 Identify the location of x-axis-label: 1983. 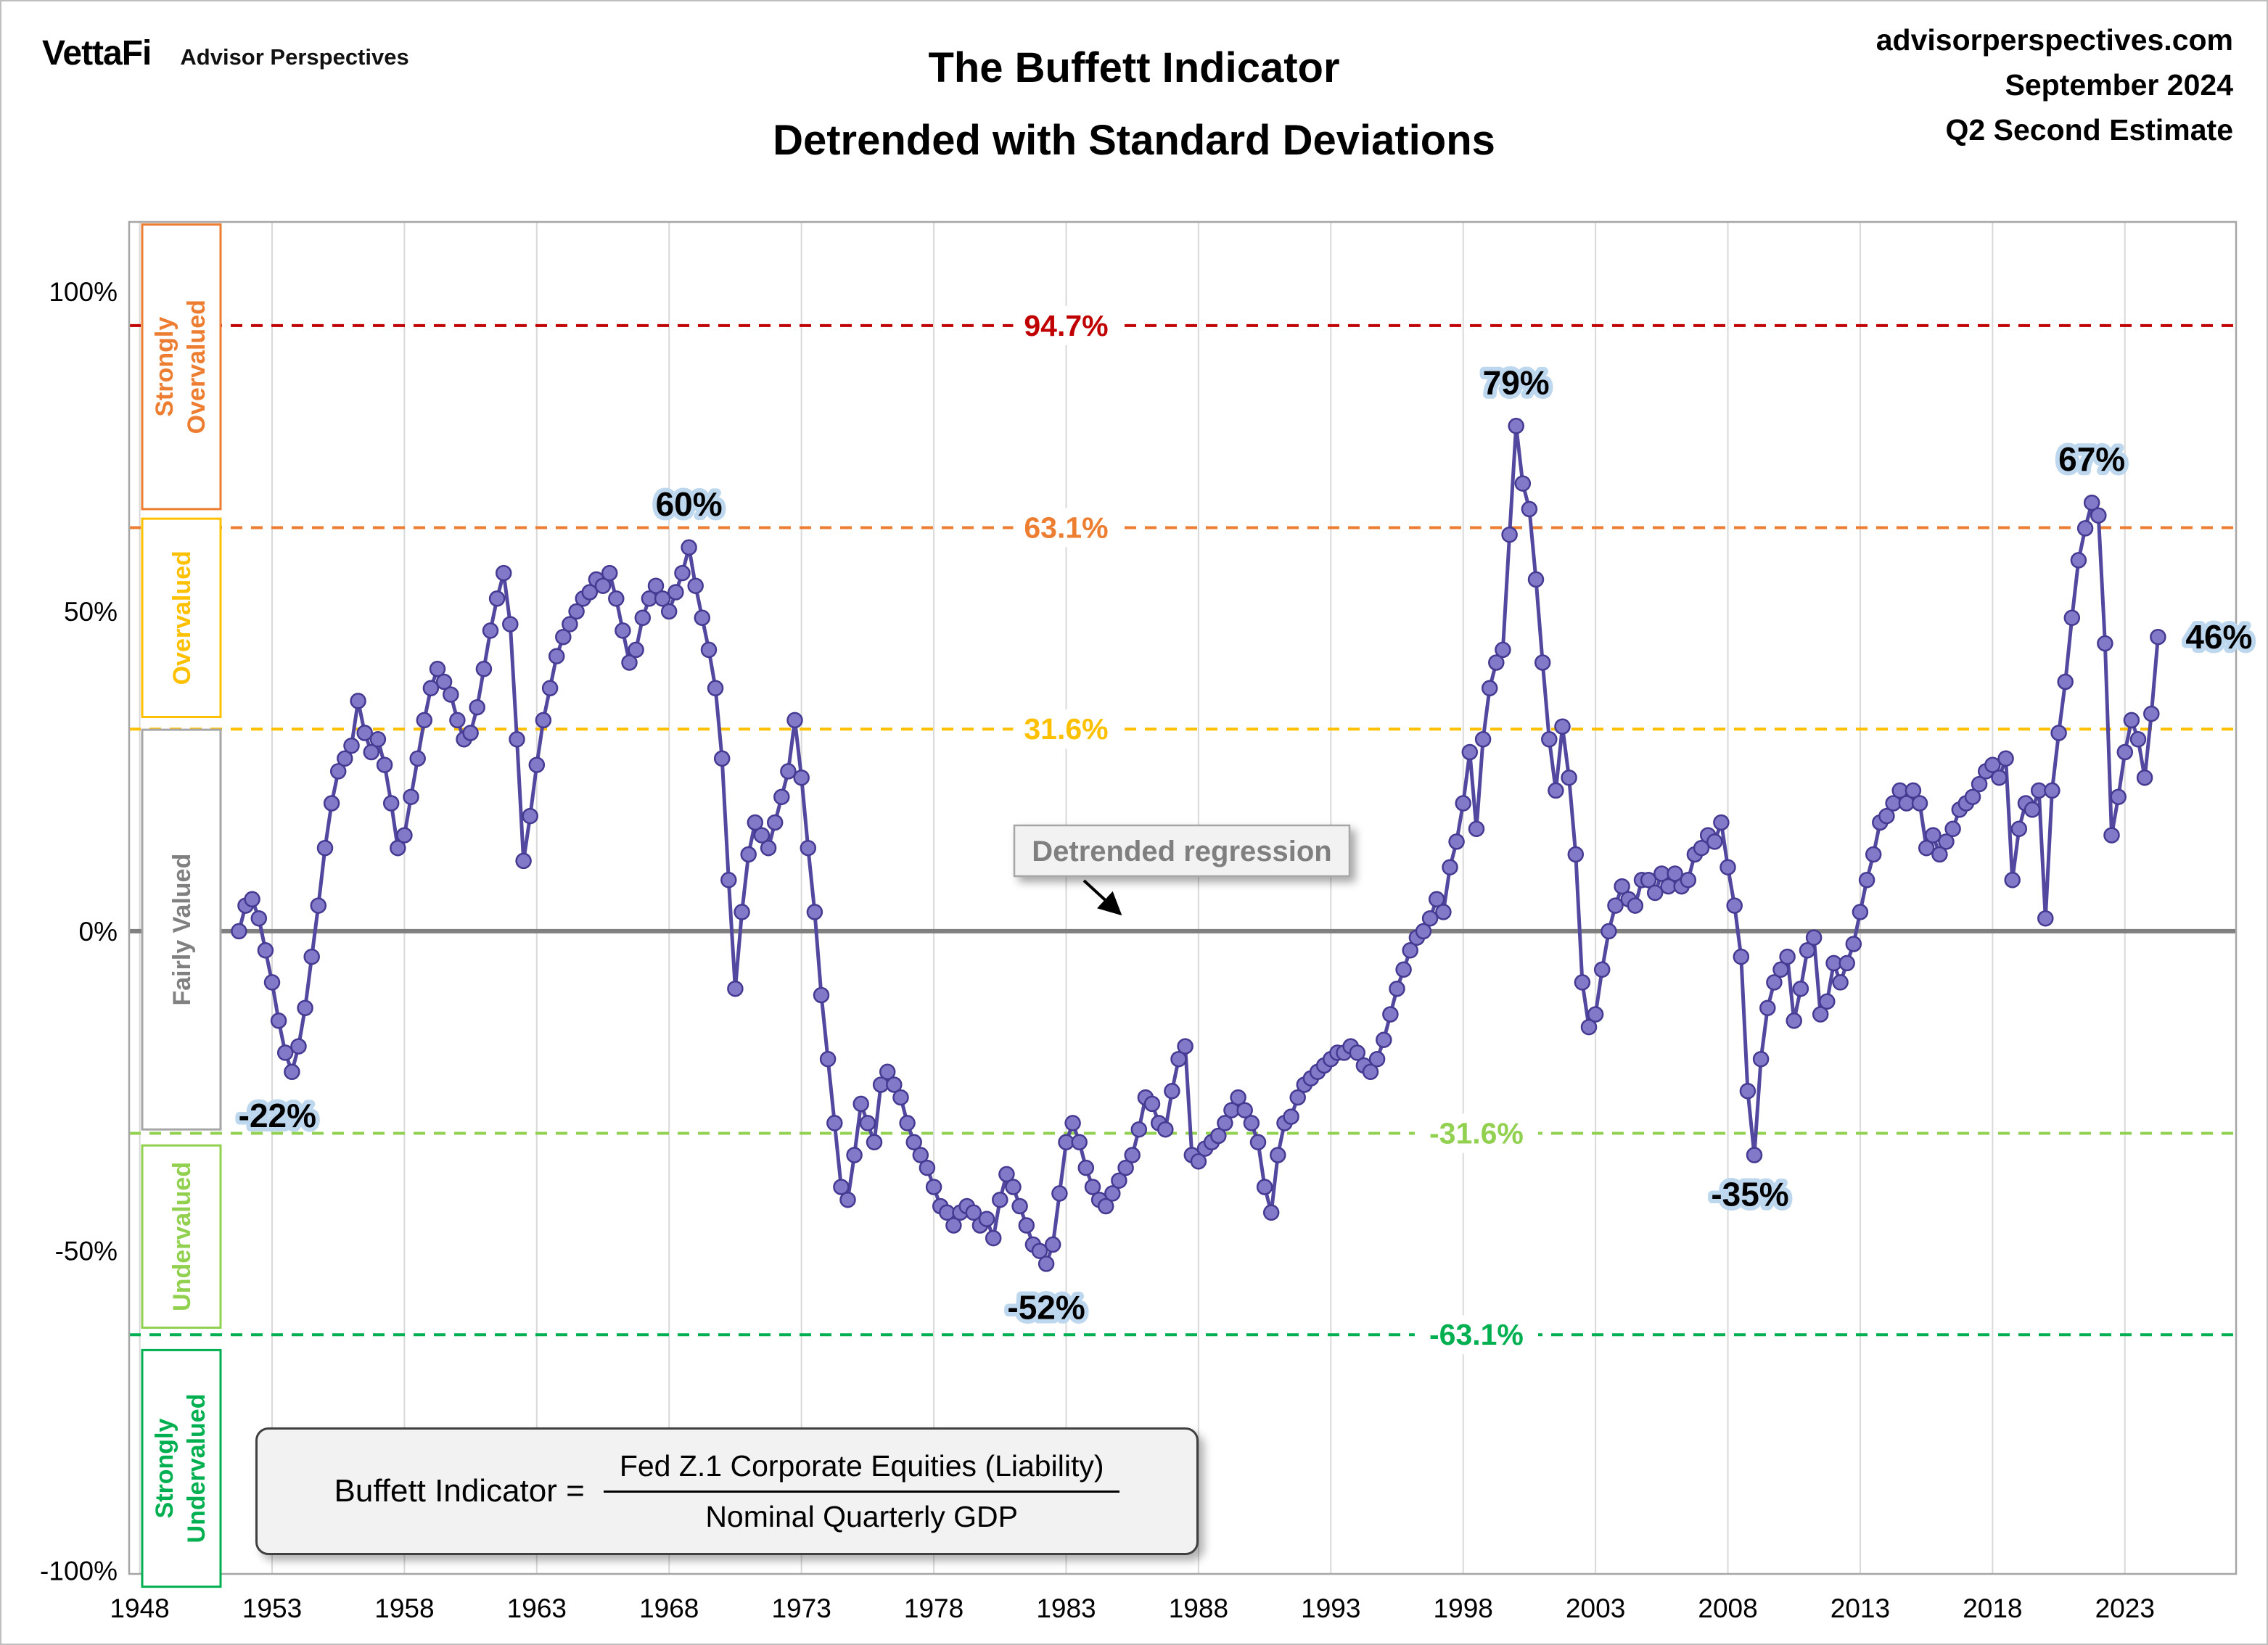
(1066, 1608).